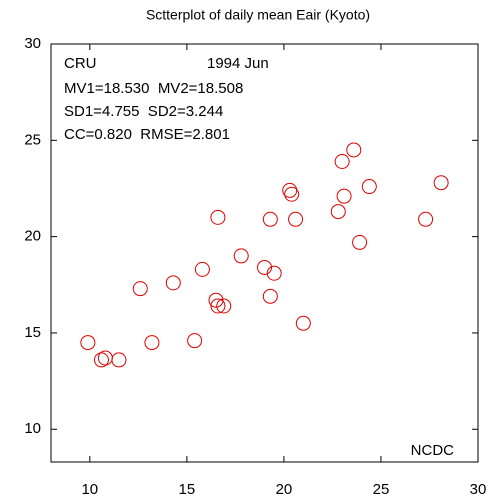 Image resolution: width=492 pixels, height=502 pixels. What do you see at coordinates (143, 111) in the screenshot?
I see `annotation: SD1=4.755 SD2=3.244` at bounding box center [143, 111].